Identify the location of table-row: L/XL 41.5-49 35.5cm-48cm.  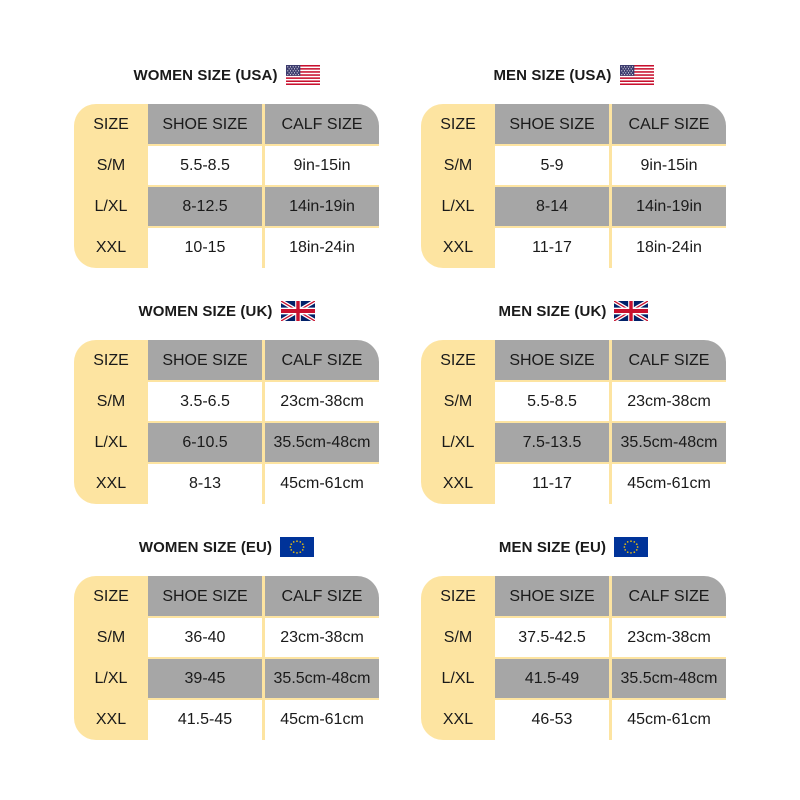
(573, 678).